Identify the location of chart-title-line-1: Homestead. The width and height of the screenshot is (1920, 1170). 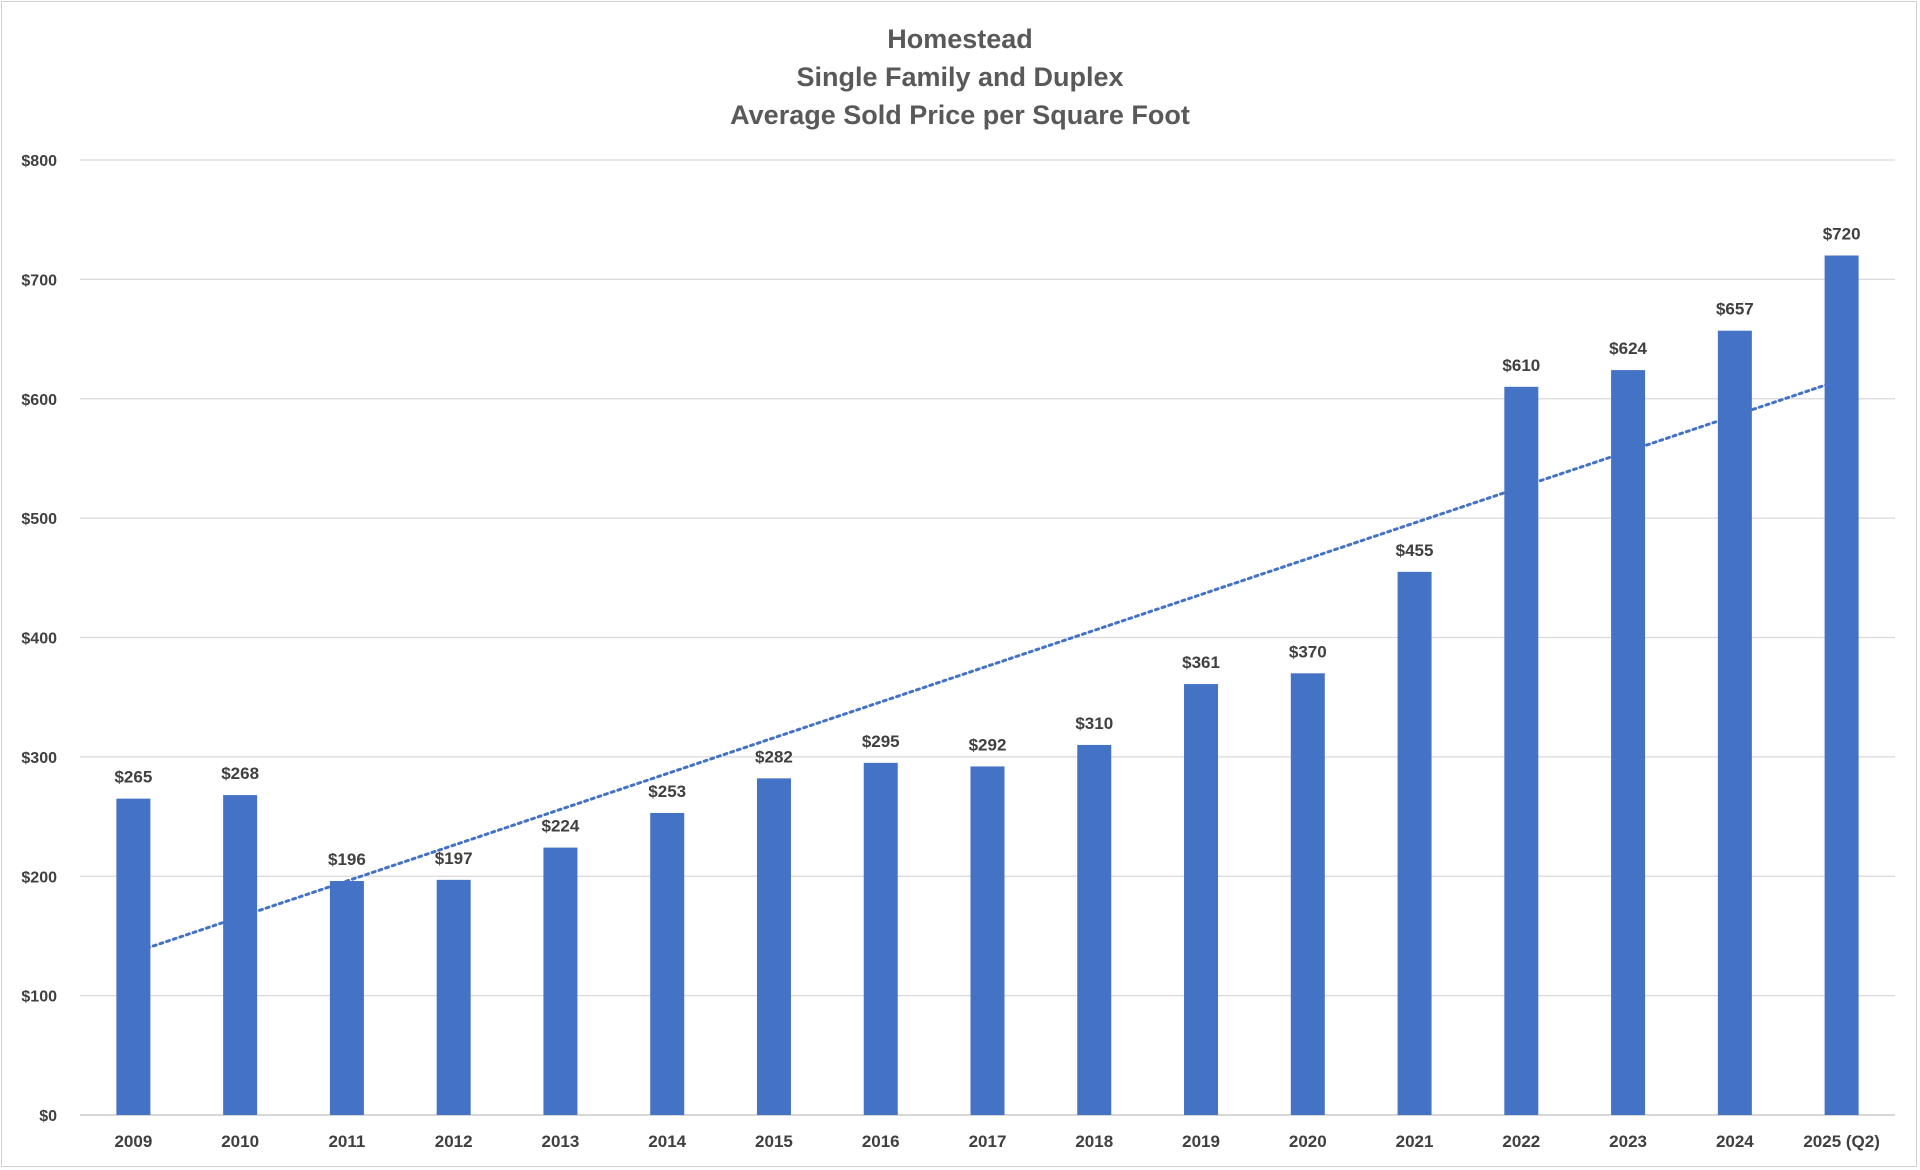
(960, 39).